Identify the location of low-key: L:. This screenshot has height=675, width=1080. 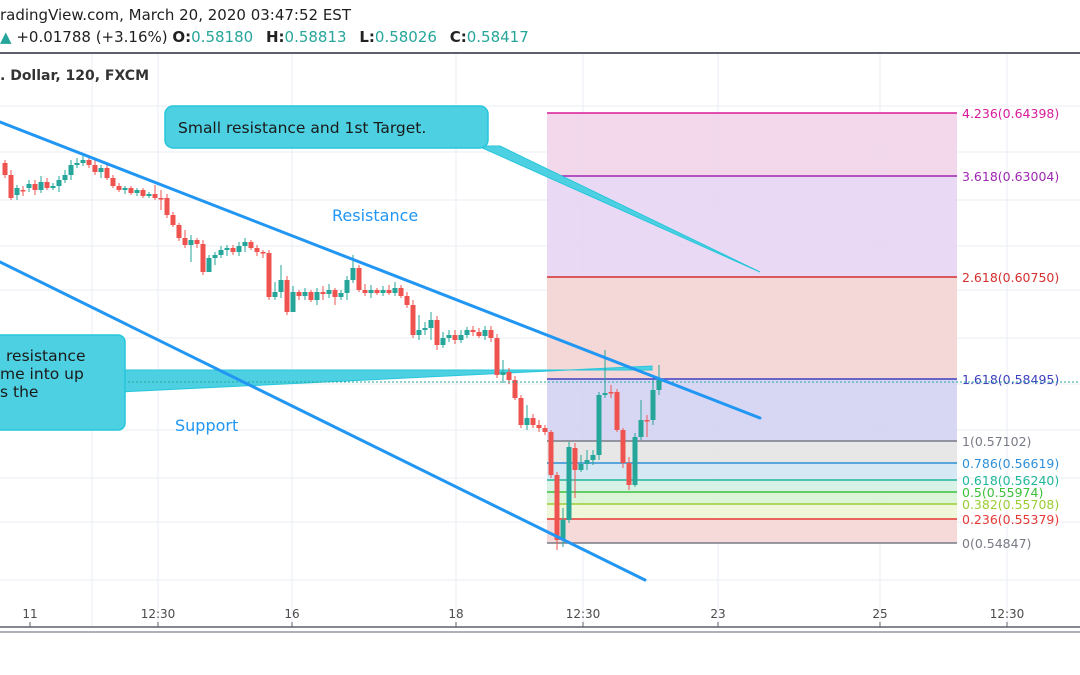
(367, 37).